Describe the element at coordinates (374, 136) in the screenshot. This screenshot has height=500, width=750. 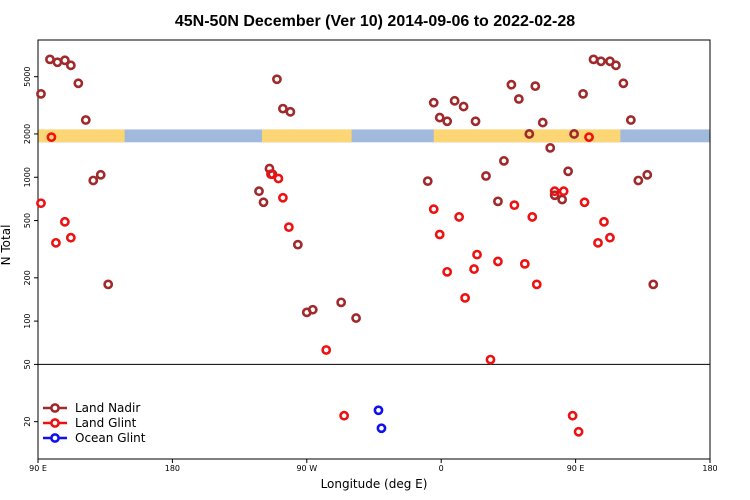
I see `land-mask-band` at that location.